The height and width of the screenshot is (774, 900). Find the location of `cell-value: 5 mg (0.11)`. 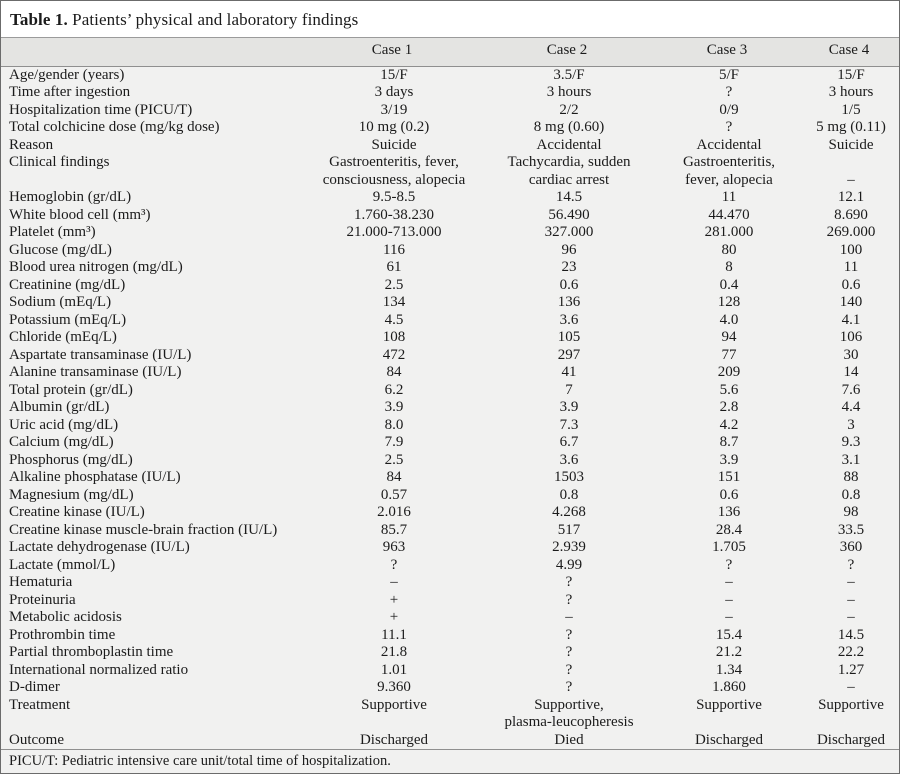

cell-value: 5 mg (0.11) is located at coordinates (851, 127).